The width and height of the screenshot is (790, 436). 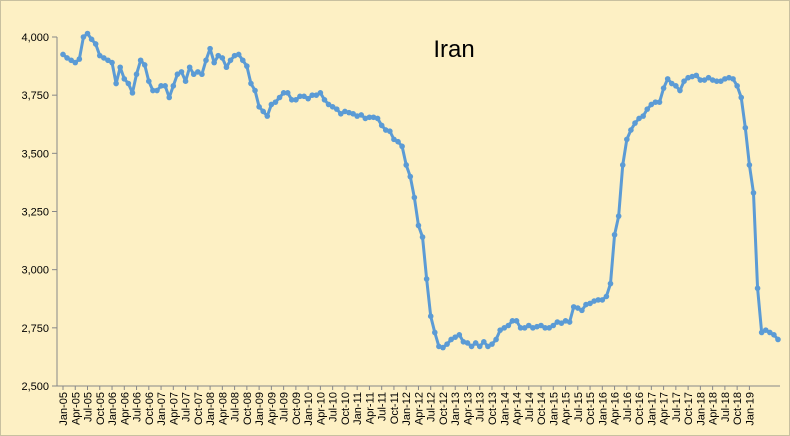 I want to click on y-tick-label: 2,750, so click(x=35, y=329).